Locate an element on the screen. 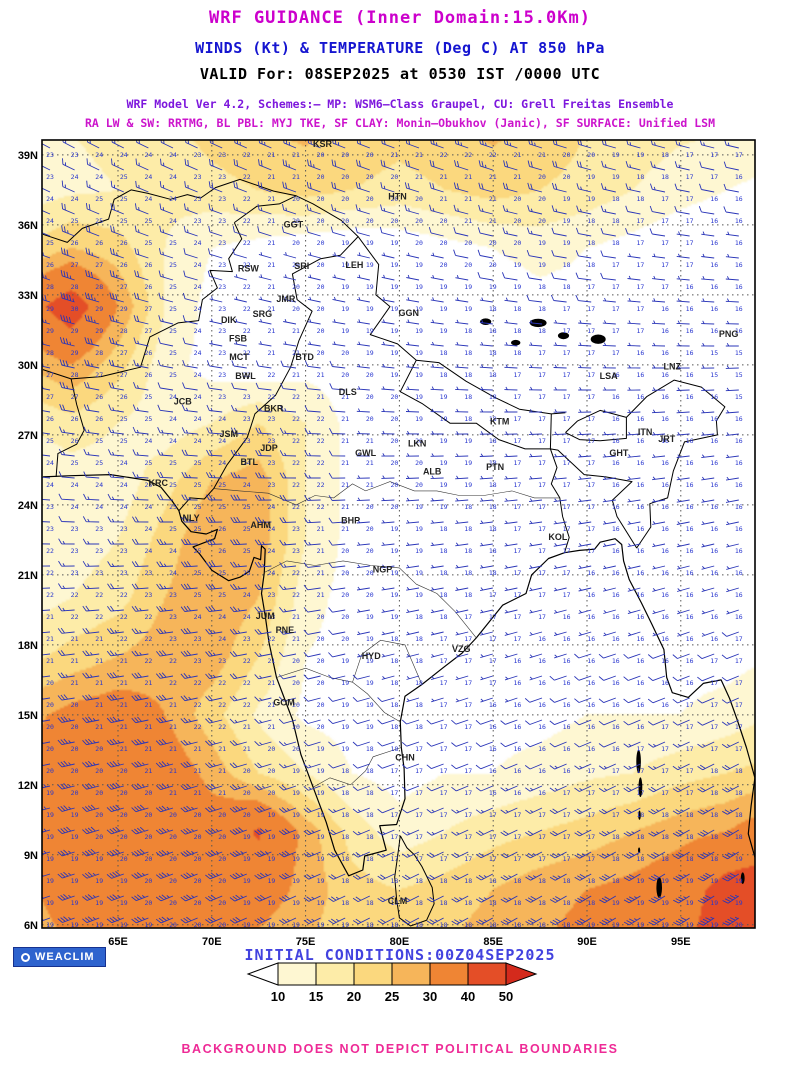  lat-axis-label: 9N is located at coordinates (31, 856).